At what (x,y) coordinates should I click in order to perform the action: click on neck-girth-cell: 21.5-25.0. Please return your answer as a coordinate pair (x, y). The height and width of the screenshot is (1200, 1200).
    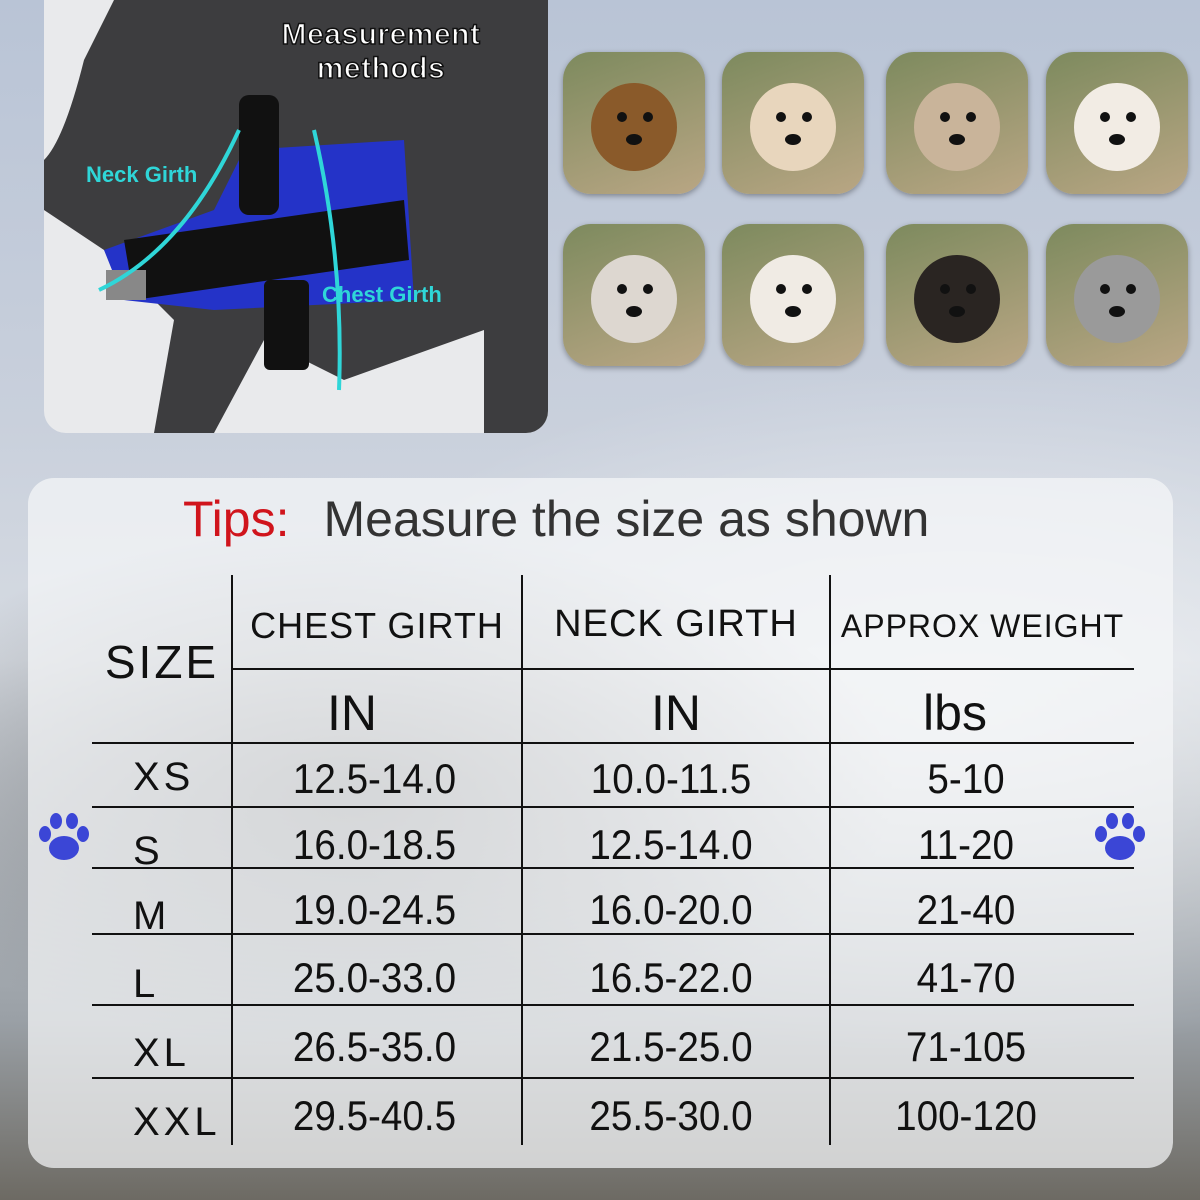
    Looking at the image, I should click on (671, 1046).